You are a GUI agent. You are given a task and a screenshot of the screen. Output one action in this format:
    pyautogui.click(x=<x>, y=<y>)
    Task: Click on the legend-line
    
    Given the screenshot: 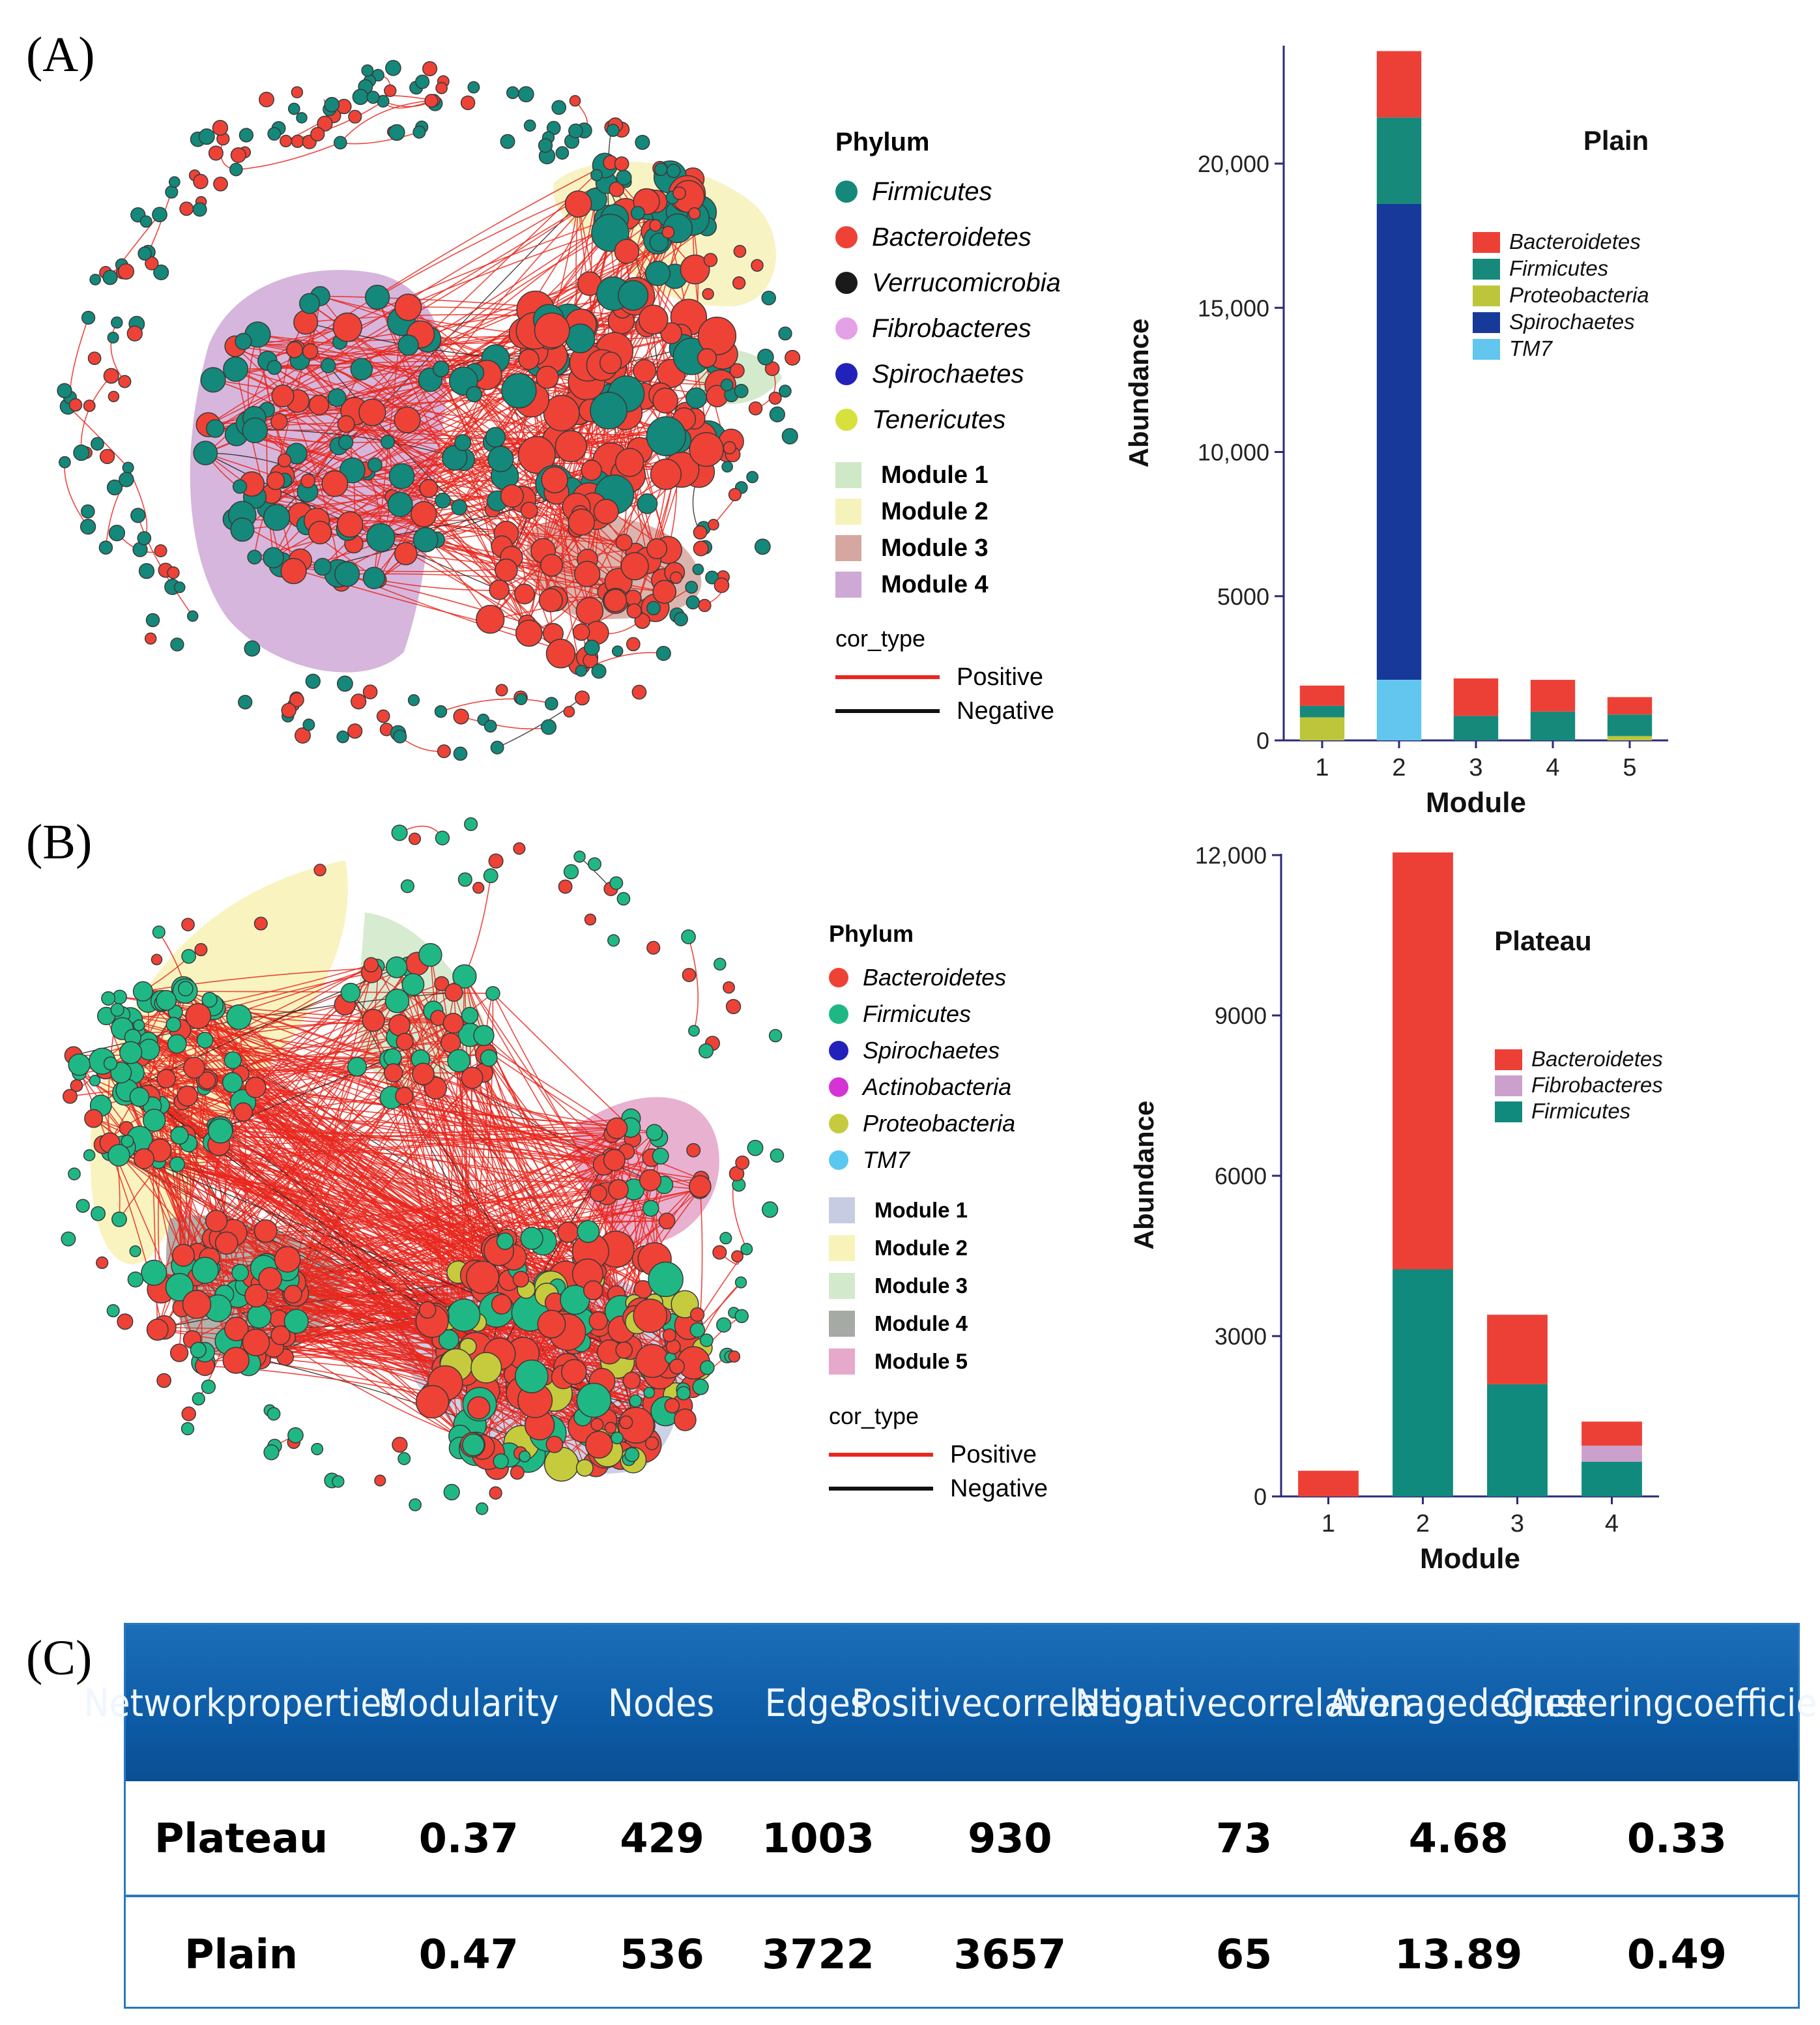 What is the action you would take?
    pyautogui.click(x=888, y=677)
    